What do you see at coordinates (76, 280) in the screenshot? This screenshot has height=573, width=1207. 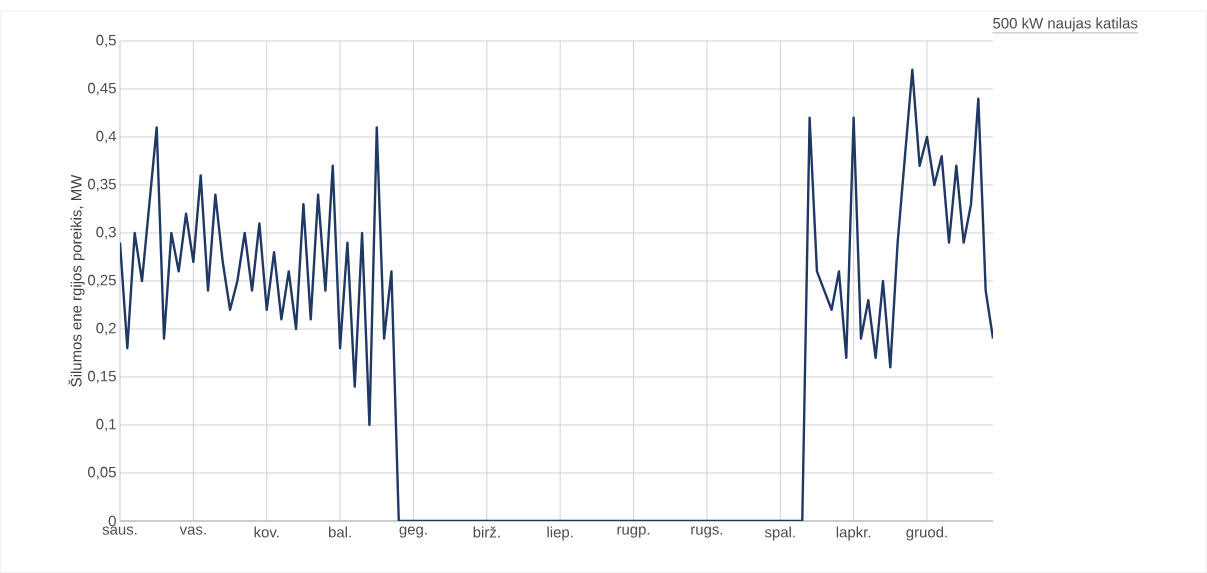 I see `y-axis-title: Šilumos ene rgijos poreikis, MW` at bounding box center [76, 280].